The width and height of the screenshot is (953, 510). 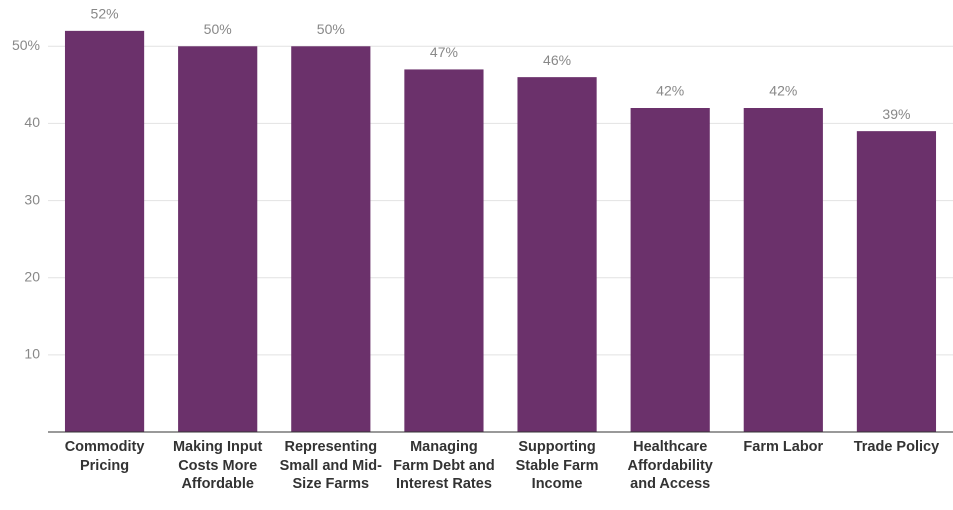 I want to click on x-tick-label: Making Input Costs More Affordable, so click(x=217, y=465).